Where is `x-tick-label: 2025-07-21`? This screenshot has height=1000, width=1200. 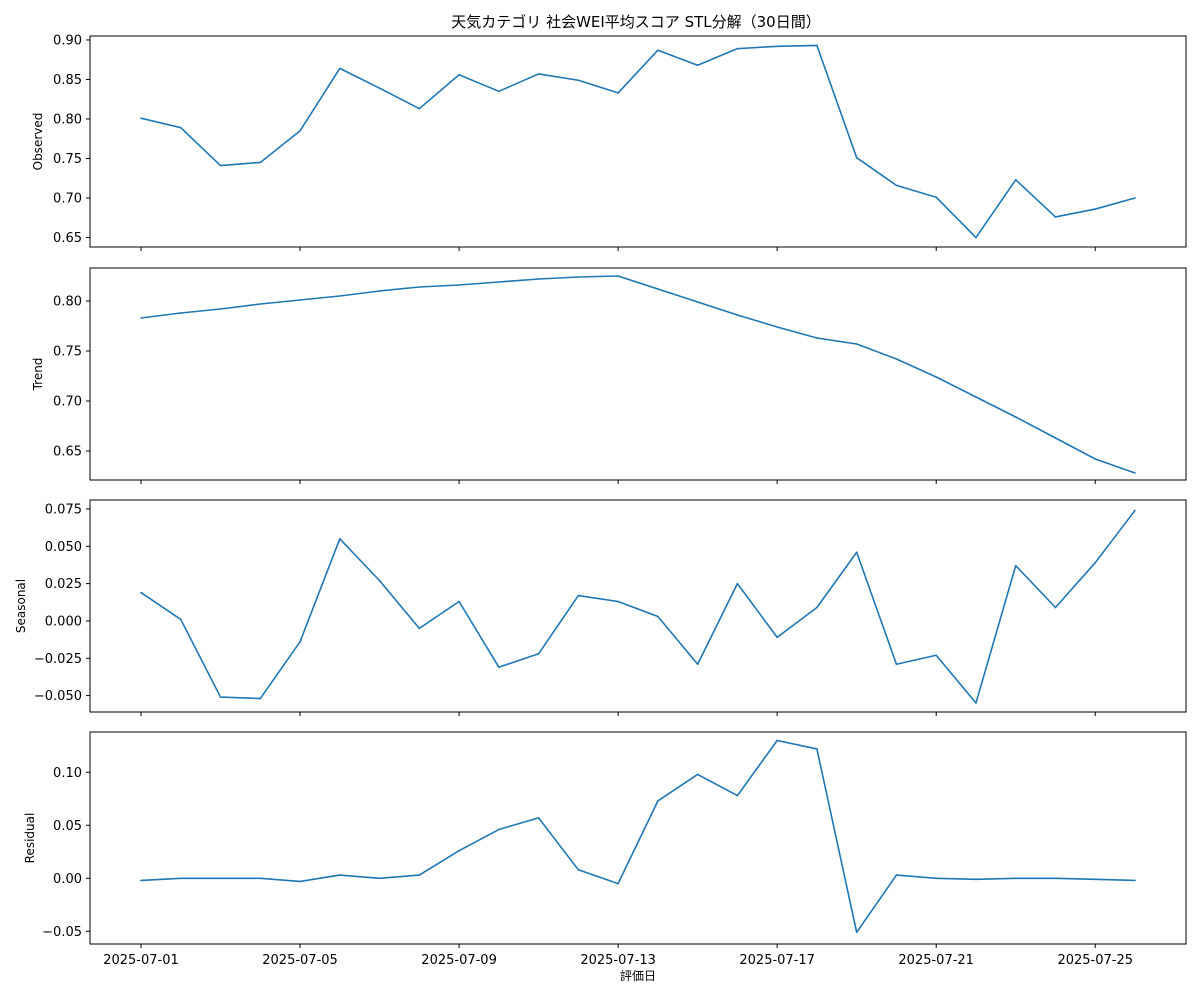
x-tick-label: 2025-07-21 is located at coordinates (936, 960).